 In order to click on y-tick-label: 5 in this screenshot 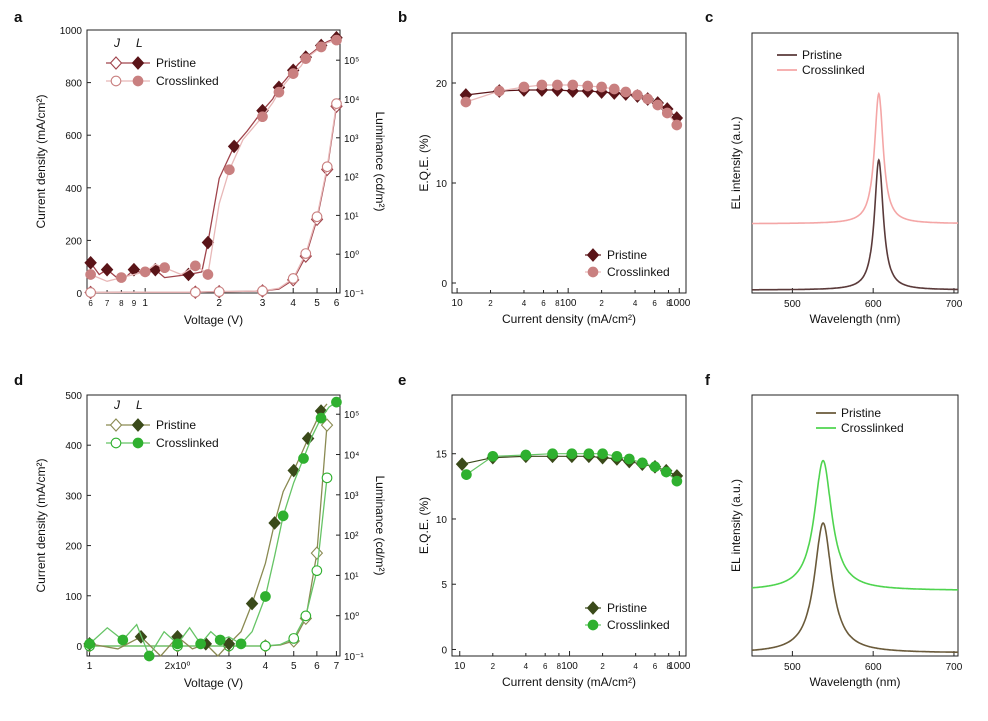, I will do `click(444, 585)`.